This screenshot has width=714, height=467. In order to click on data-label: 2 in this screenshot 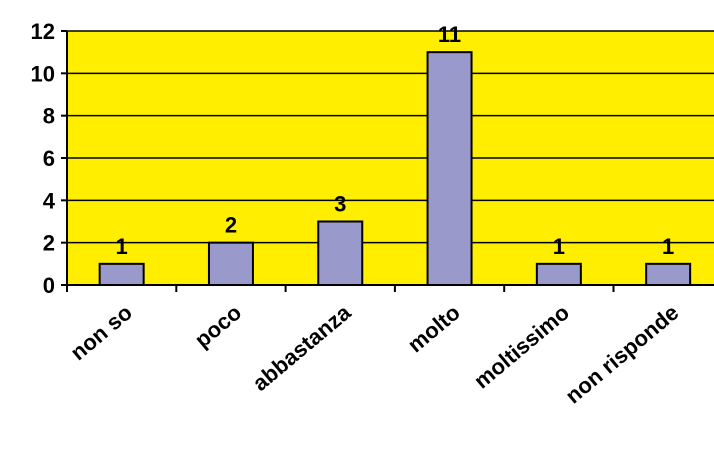, I will do `click(231, 225)`.